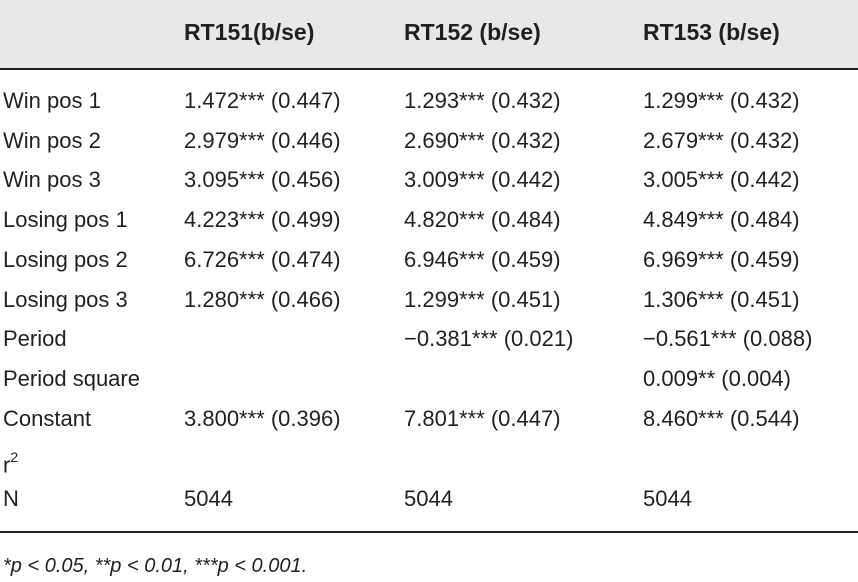 The width and height of the screenshot is (858, 582). What do you see at coordinates (429, 69) in the screenshot?
I see `header-rule` at bounding box center [429, 69].